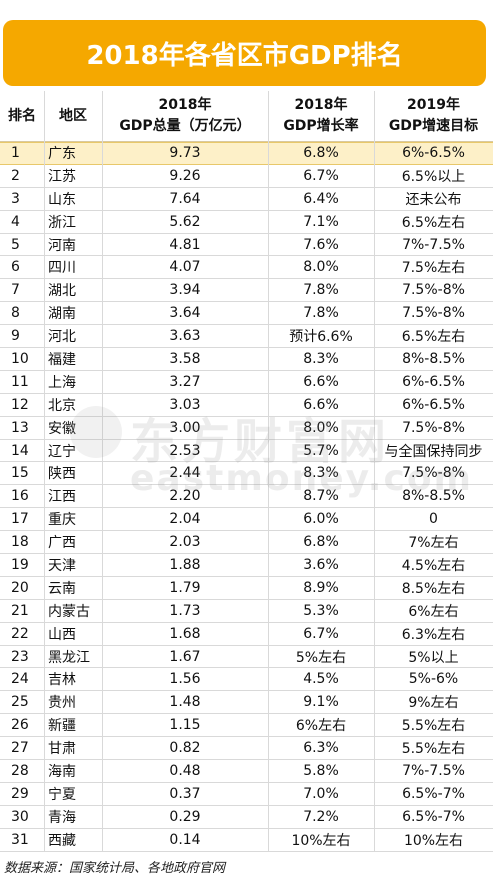 The height and width of the screenshot is (880, 493). What do you see at coordinates (185, 336) in the screenshot?
I see `gdp-cell: 3.63` at bounding box center [185, 336].